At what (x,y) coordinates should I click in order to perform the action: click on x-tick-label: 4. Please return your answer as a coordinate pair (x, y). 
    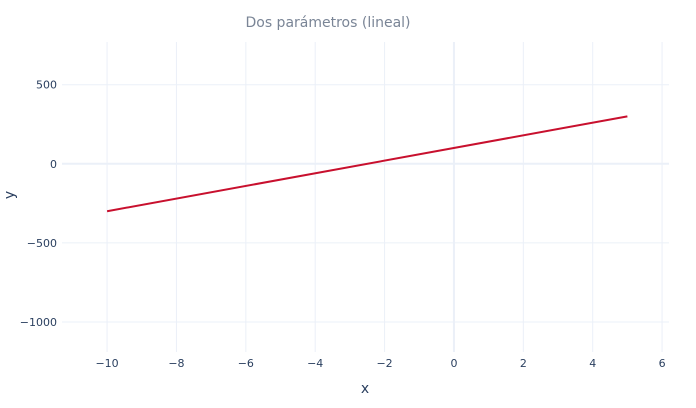
    Looking at the image, I should click on (592, 363).